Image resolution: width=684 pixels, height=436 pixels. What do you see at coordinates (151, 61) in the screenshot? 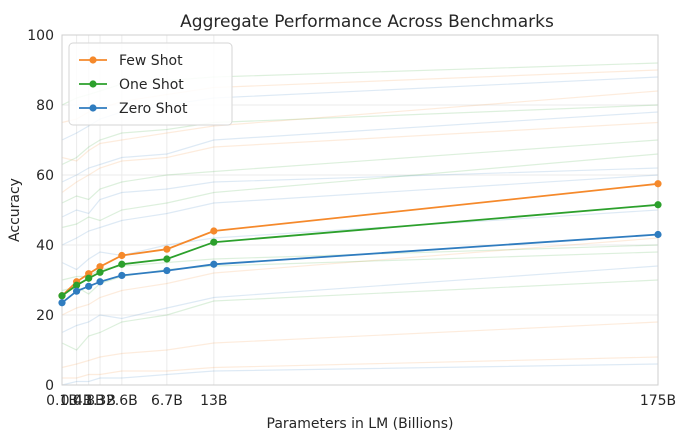
I see `legend-label: Few Shot` at bounding box center [151, 61].